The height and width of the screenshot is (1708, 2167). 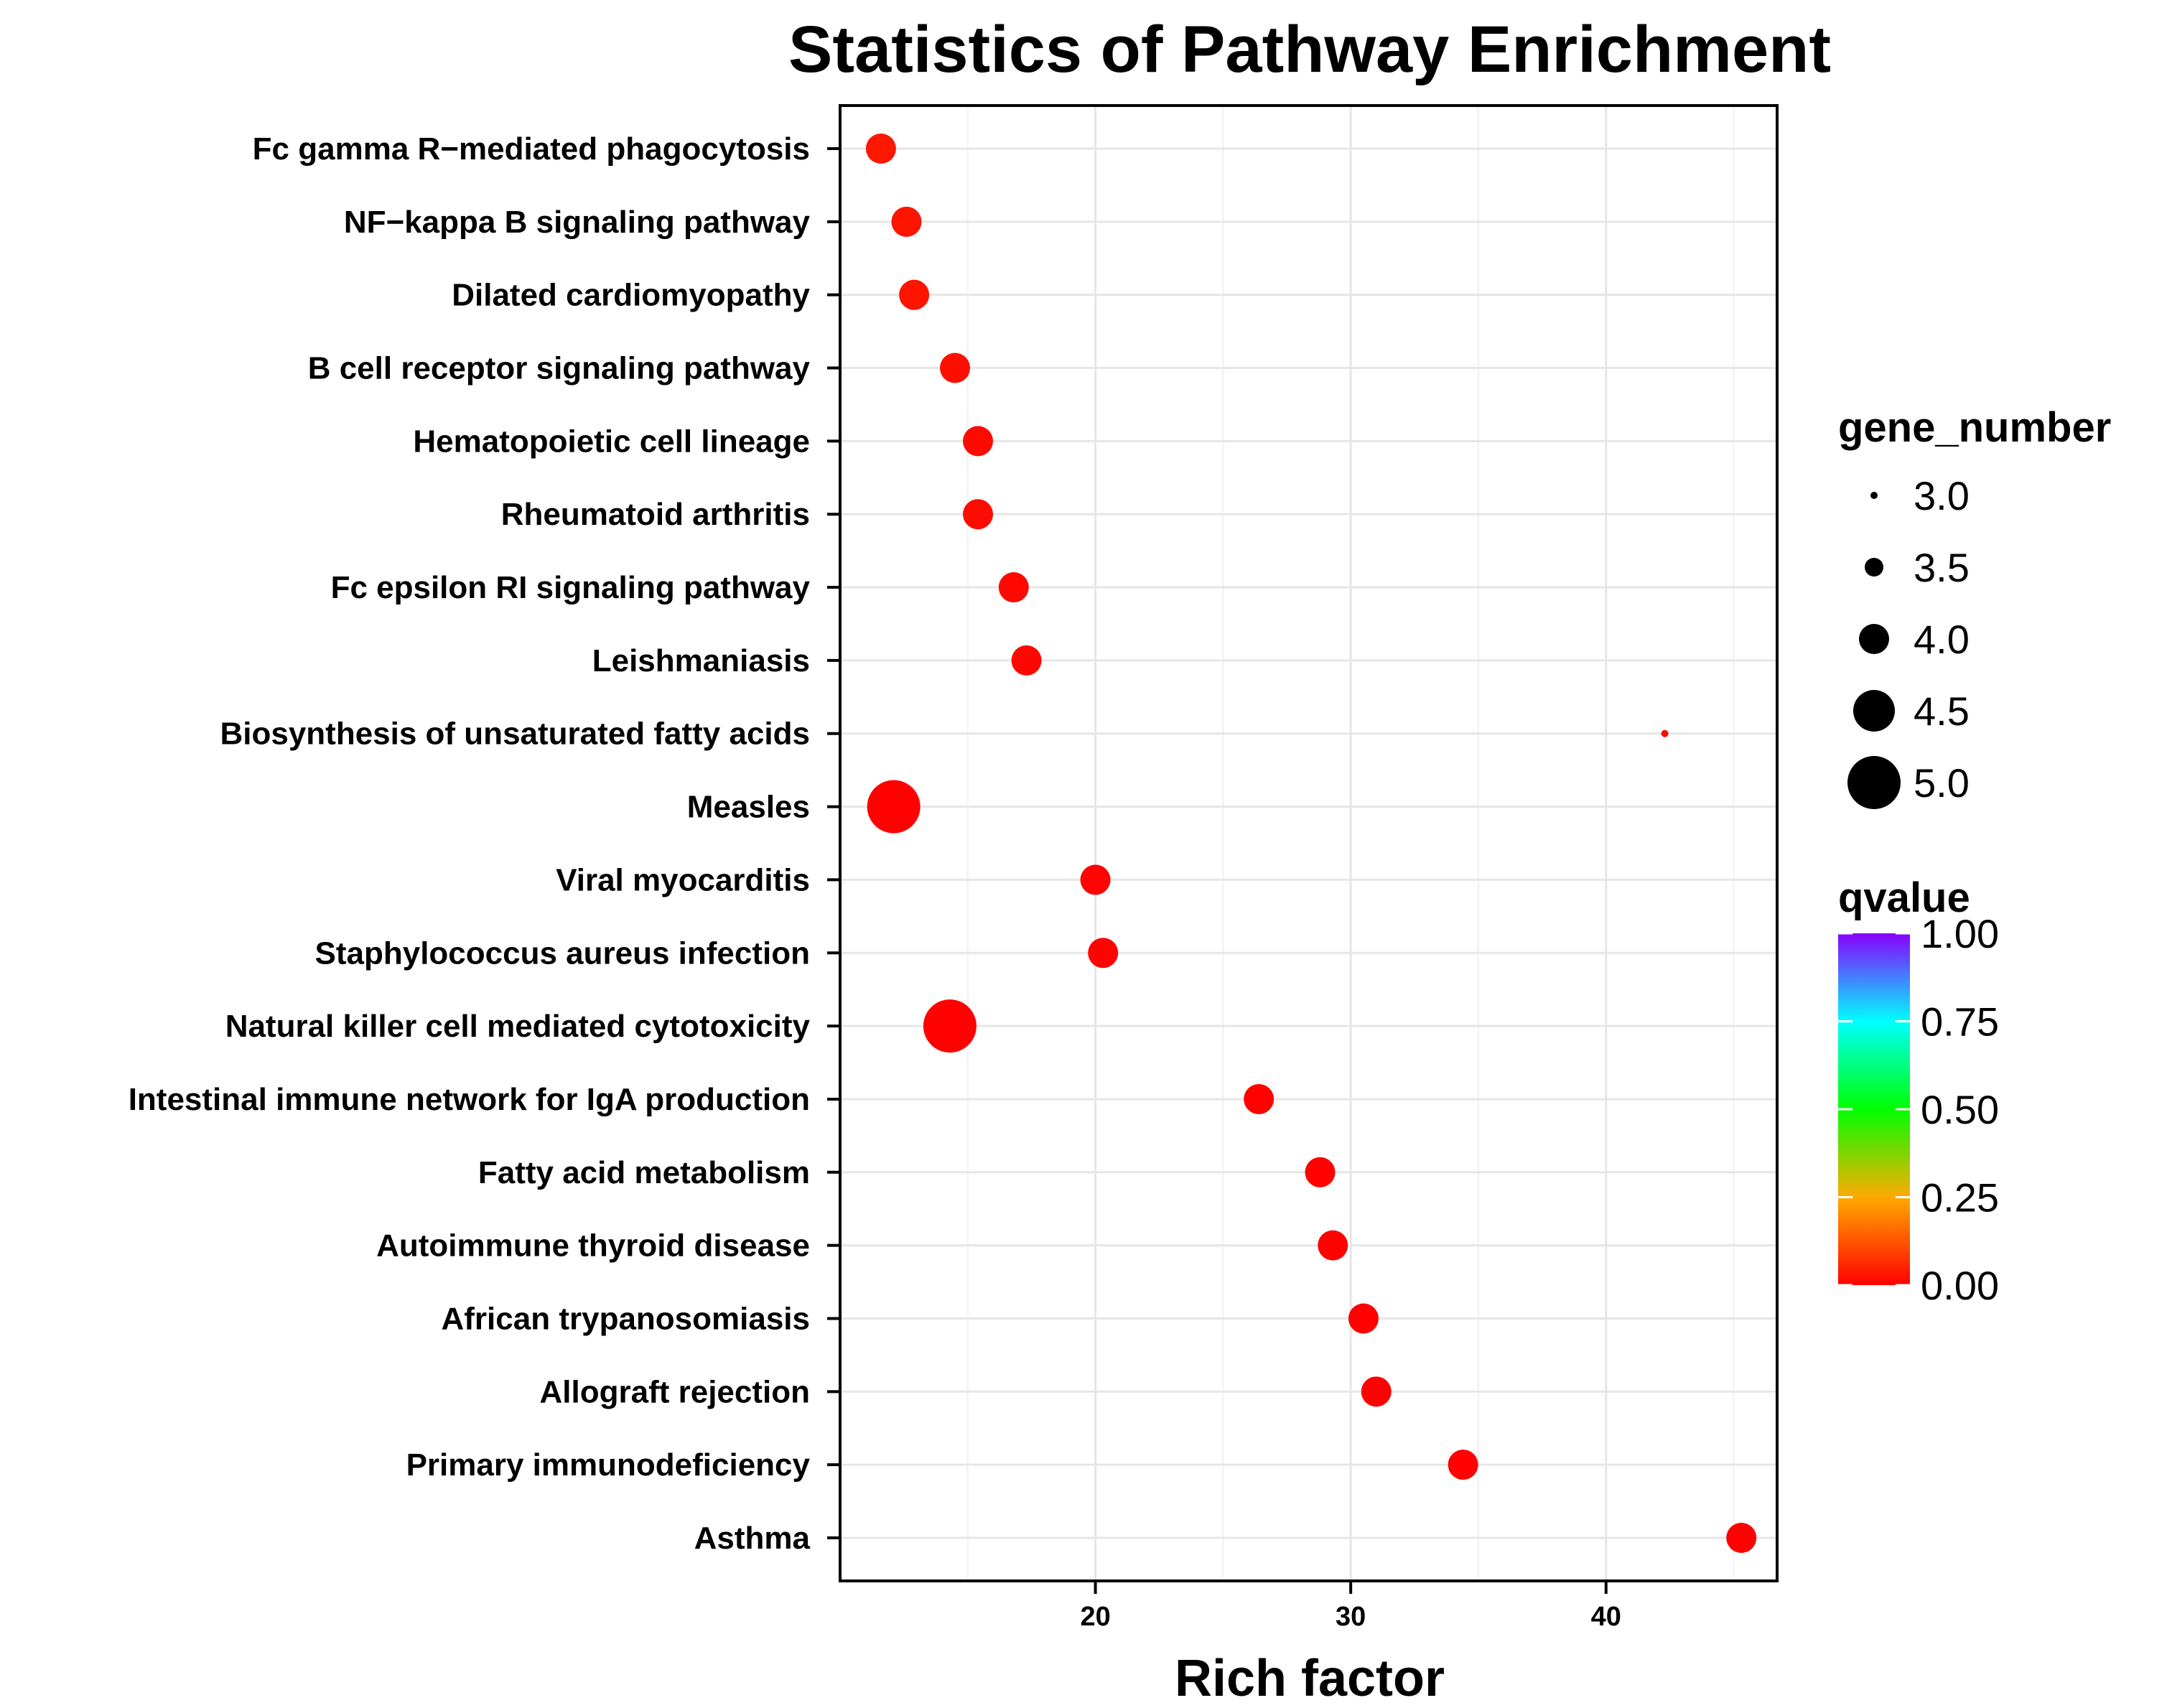 What do you see at coordinates (1942, 495) in the screenshot?
I see `size-legend-label: 3.0` at bounding box center [1942, 495].